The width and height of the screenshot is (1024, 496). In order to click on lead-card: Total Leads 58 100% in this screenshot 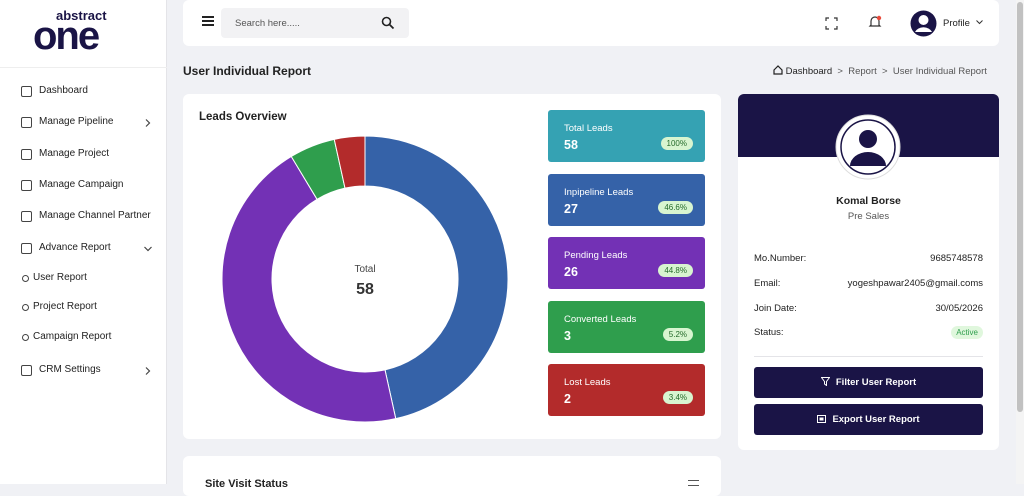, I will do `click(626, 136)`.